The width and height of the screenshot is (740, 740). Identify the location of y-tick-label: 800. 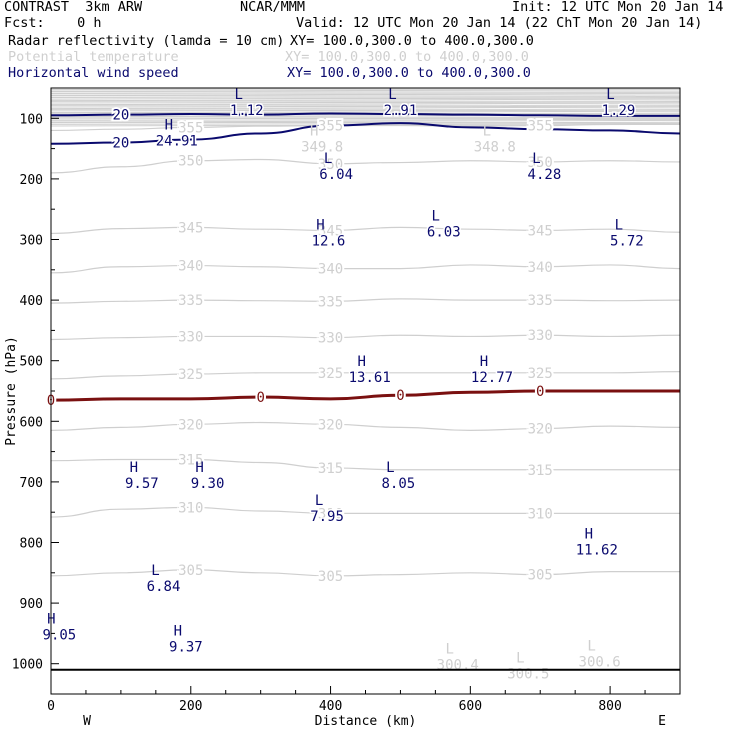
(31, 544).